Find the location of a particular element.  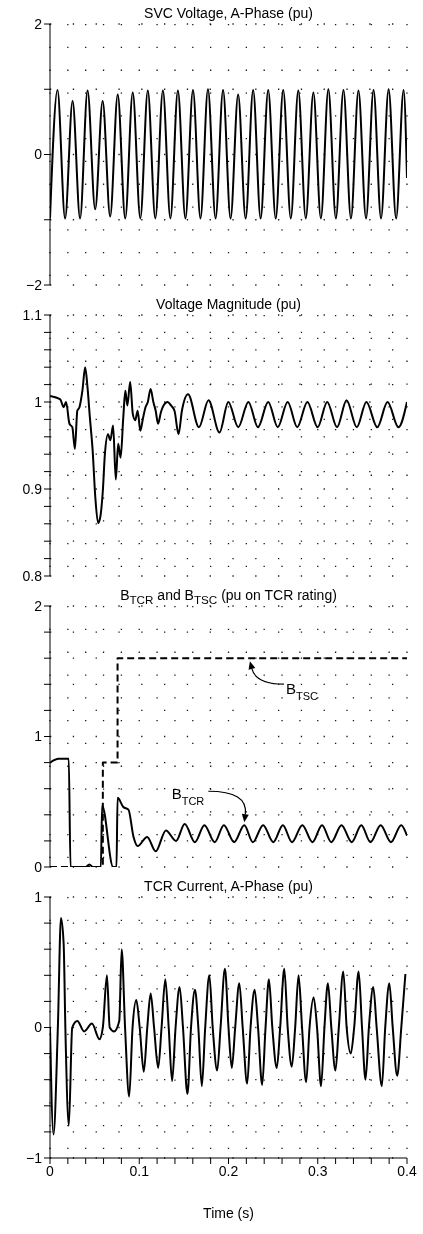

x-axis-title: Time (s) is located at coordinates (228, 1213).